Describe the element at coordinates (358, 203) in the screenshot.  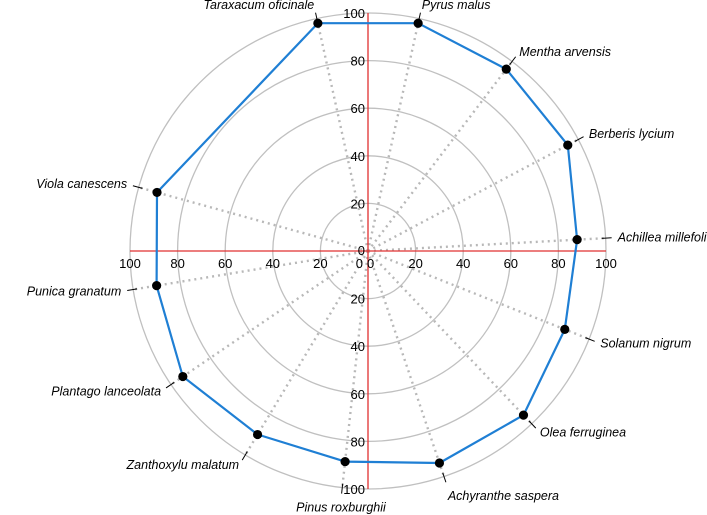
I see `tick-top-20: 20` at that location.